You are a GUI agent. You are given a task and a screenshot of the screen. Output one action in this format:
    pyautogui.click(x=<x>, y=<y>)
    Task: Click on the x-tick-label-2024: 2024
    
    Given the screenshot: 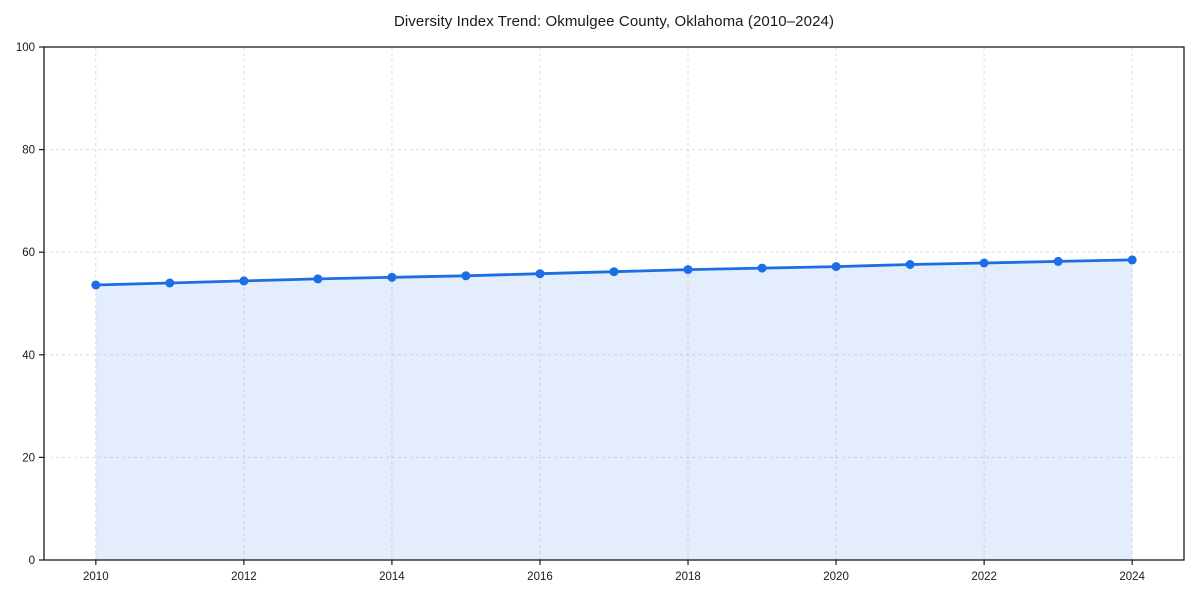 What is the action you would take?
    pyautogui.click(x=1132, y=577)
    